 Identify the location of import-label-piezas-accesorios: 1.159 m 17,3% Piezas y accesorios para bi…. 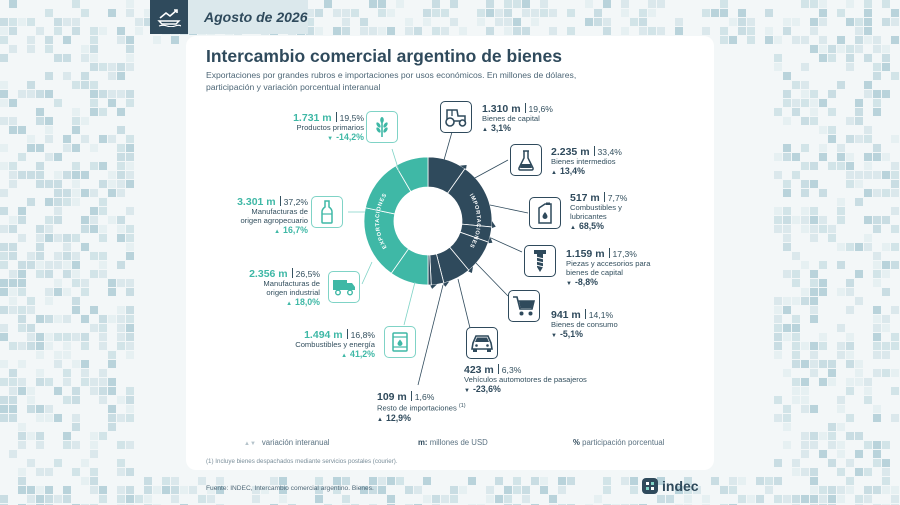
(608, 268).